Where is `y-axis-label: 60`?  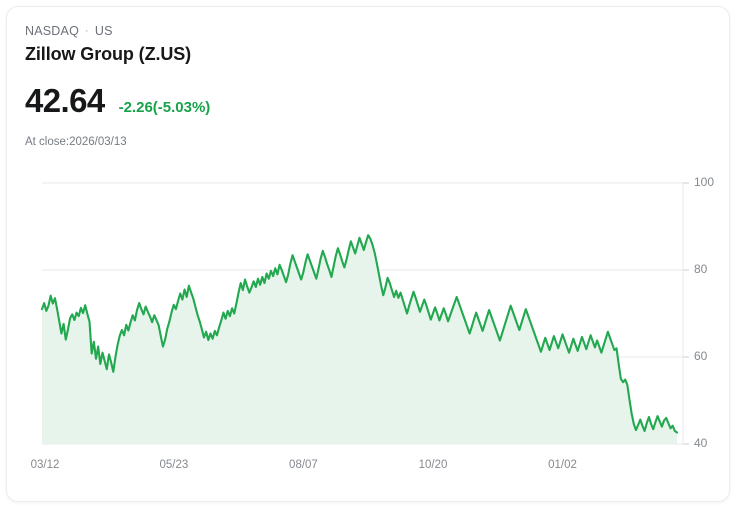
y-axis-label: 60 is located at coordinates (701, 356).